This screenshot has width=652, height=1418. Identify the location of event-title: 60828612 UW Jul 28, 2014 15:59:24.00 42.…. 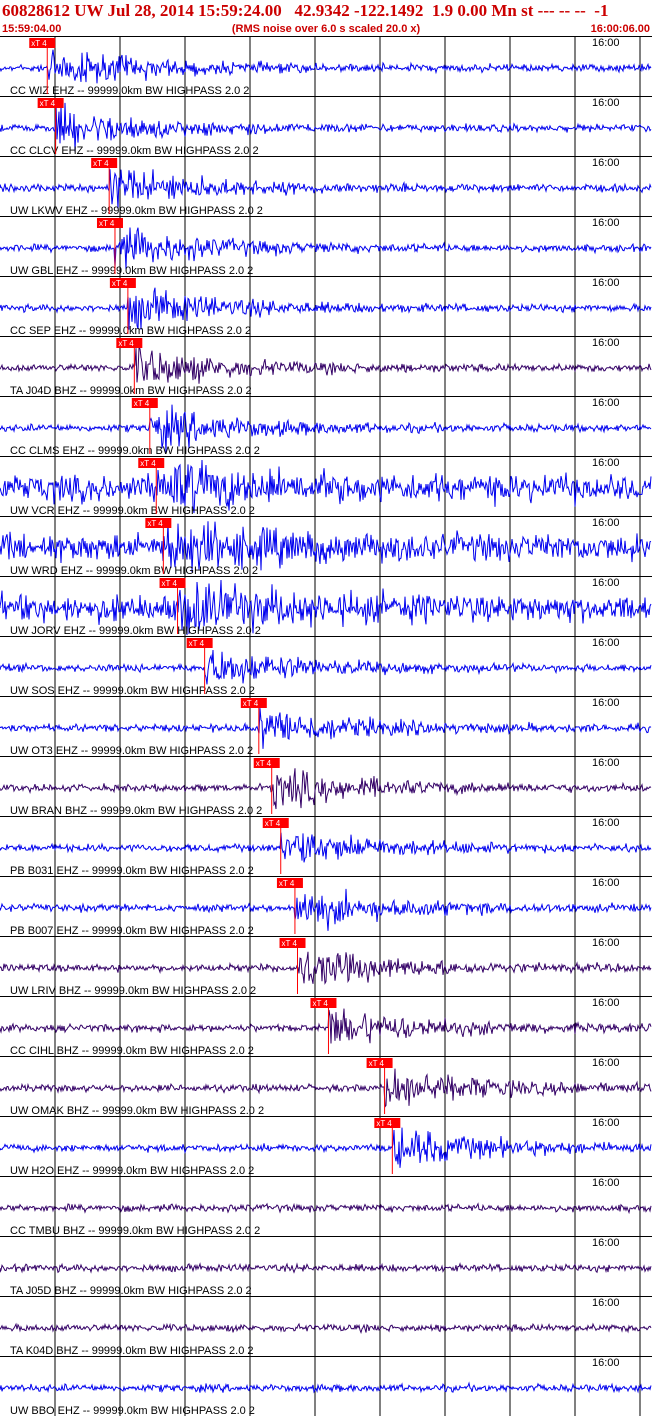
(305, 10).